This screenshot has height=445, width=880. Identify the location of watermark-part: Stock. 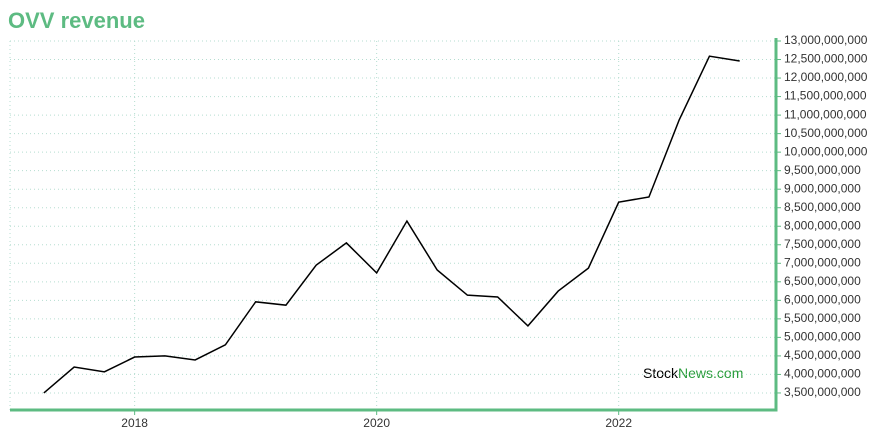
(661, 373).